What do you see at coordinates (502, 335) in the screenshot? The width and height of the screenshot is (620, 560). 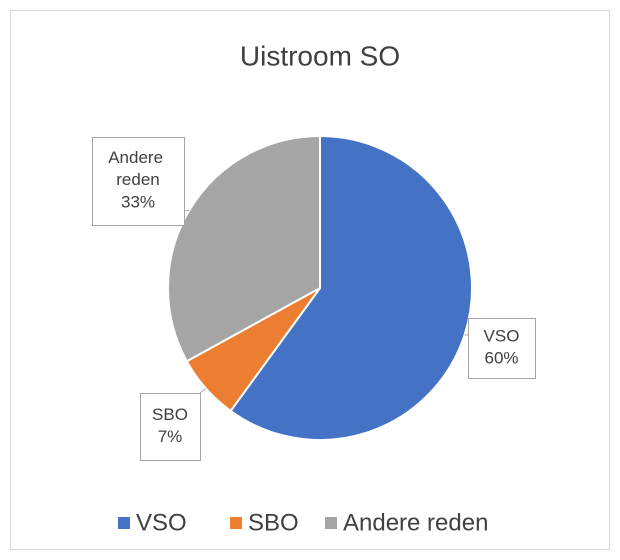 I see `data-label-category: VSO` at bounding box center [502, 335].